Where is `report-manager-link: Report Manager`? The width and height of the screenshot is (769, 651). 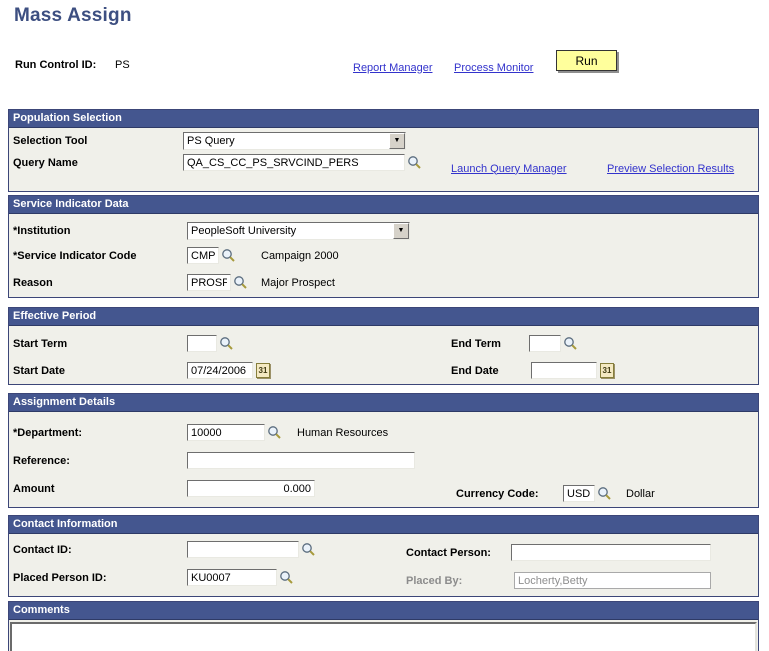 report-manager-link: Report Manager is located at coordinates (393, 67).